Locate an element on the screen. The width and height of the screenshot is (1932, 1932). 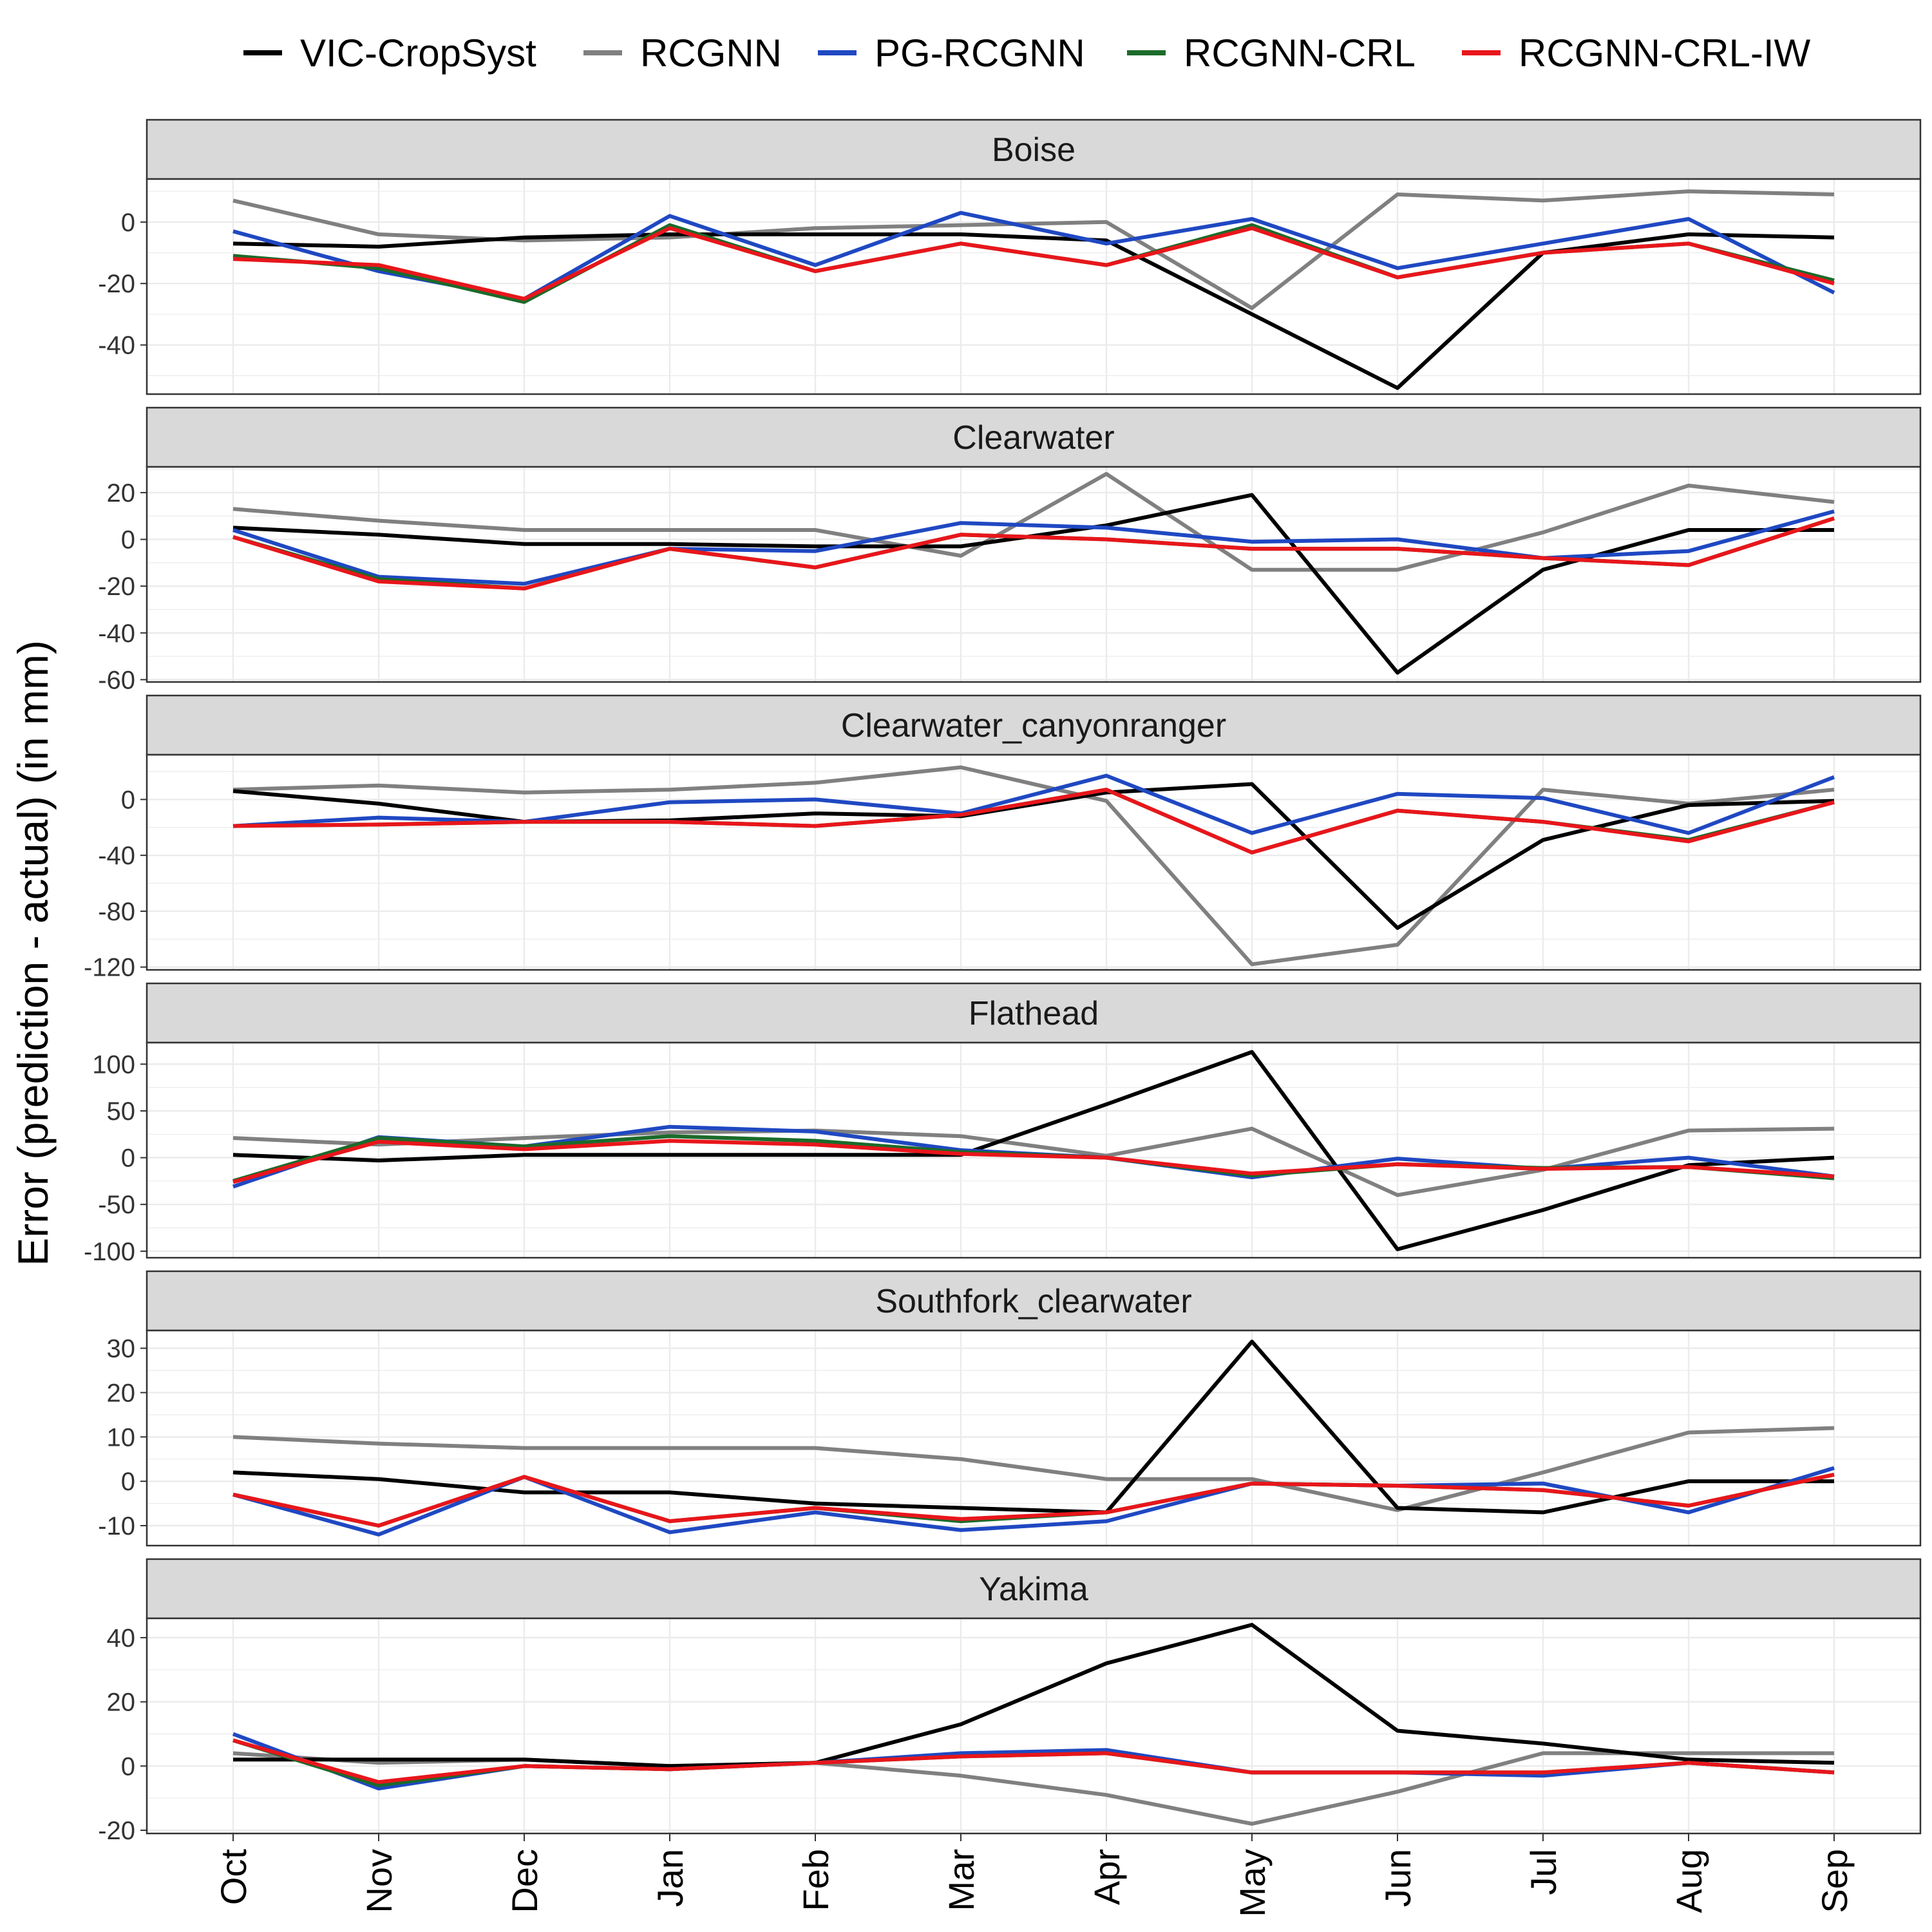
y-tick-label: 10 is located at coordinates (121, 1438).